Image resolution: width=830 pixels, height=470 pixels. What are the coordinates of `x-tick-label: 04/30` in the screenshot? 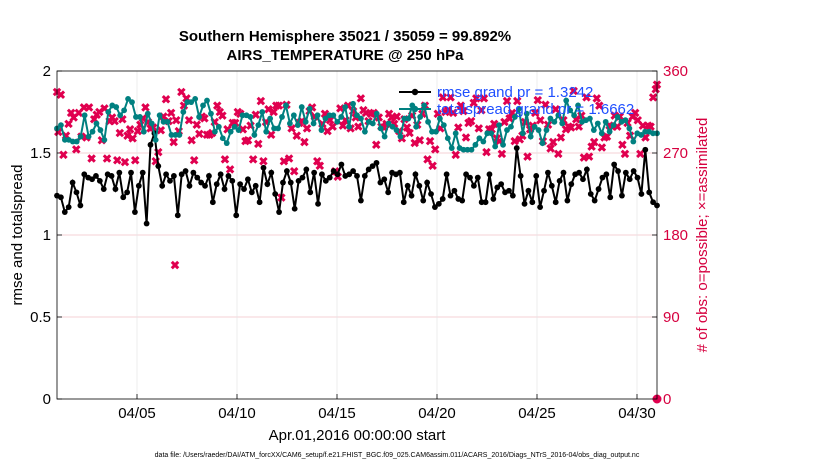 It's located at (637, 413).